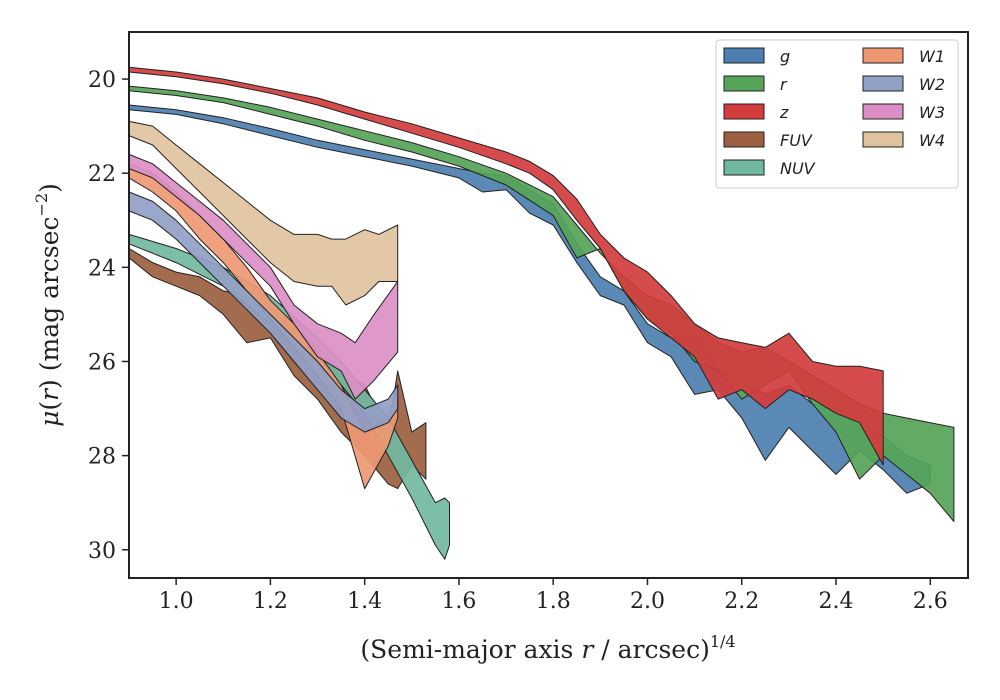 The image size is (1000, 700). What do you see at coordinates (263, 213) in the screenshot?
I see `band-w4` at bounding box center [263, 213].